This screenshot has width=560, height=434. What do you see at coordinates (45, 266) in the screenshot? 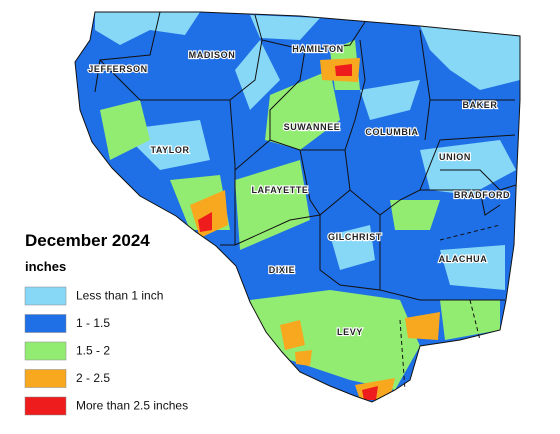
I see `legend-unit: inches` at bounding box center [45, 266].